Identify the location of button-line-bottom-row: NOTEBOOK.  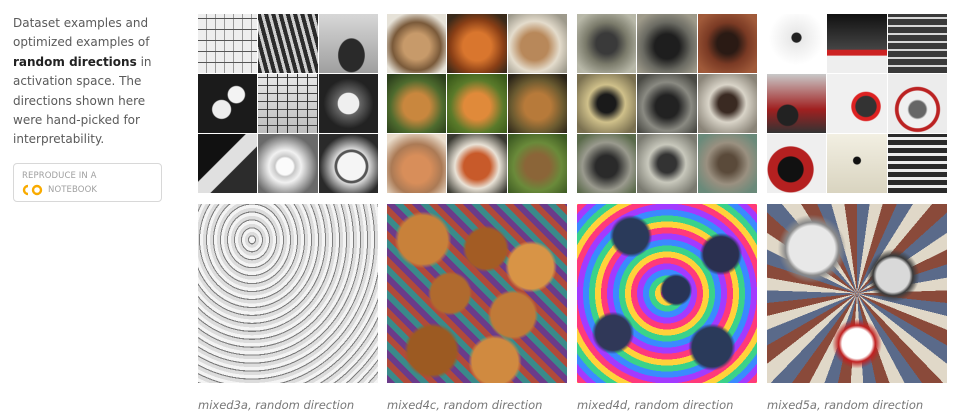
(87, 190).